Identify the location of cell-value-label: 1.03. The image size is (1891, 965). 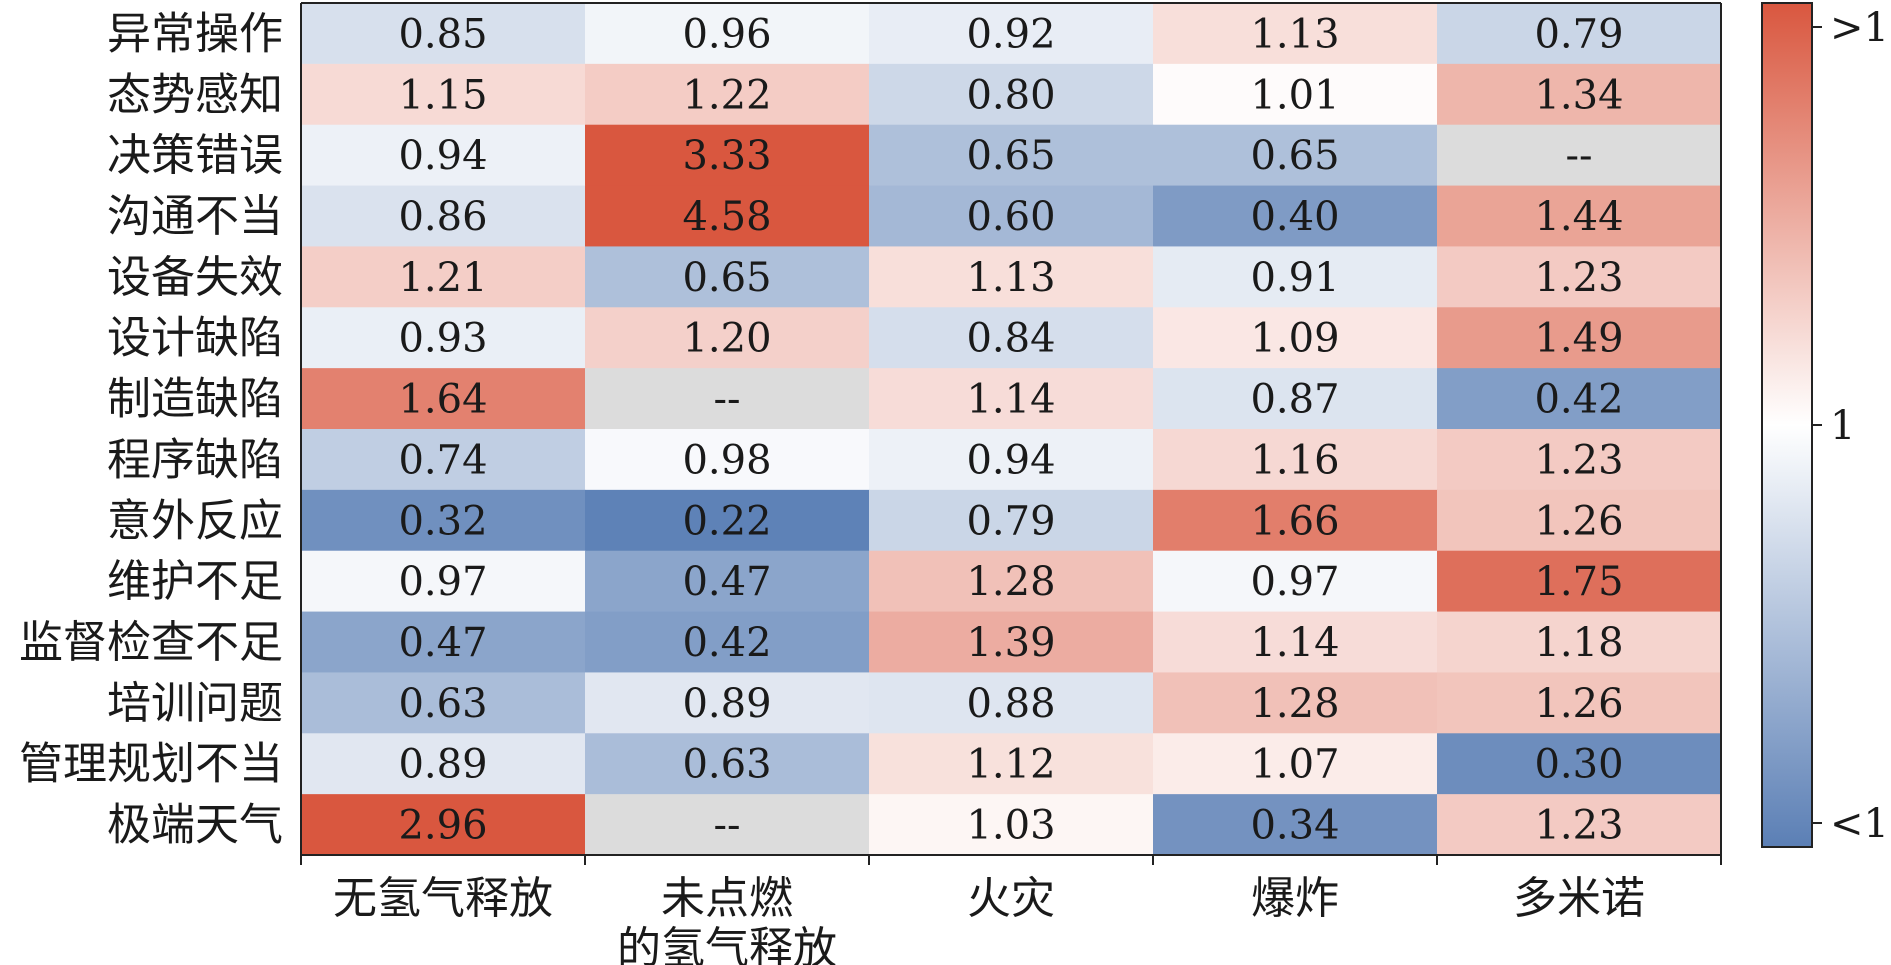
(1010, 826).